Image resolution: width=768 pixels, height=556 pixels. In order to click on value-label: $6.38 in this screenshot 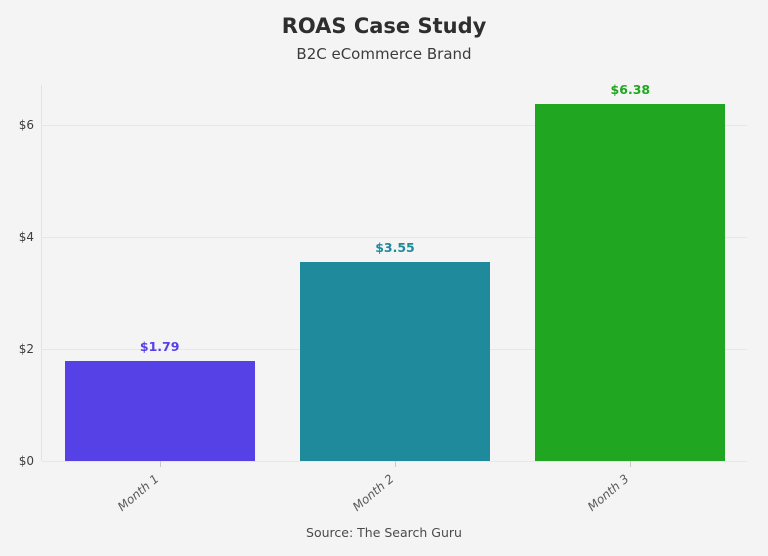, I will do `click(630, 89)`.